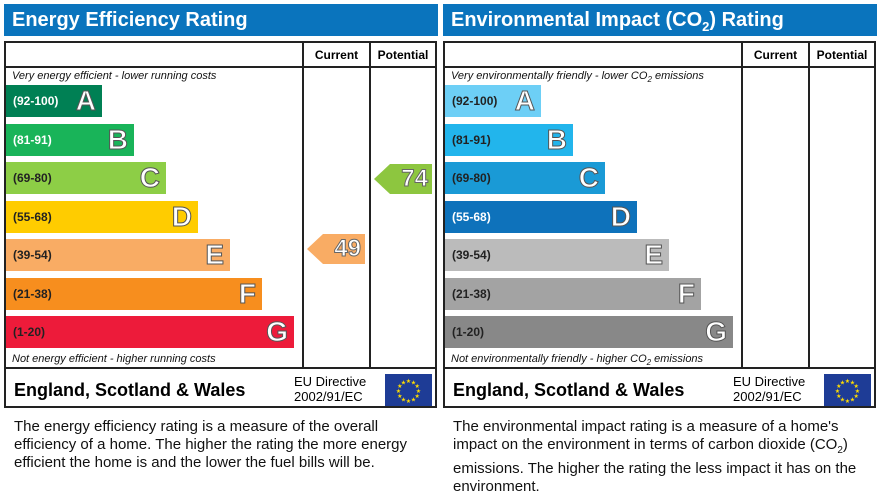 Image resolution: width=880 pixels, height=496 pixels. I want to click on eu-line2: 2002/91/EC, so click(328, 396).